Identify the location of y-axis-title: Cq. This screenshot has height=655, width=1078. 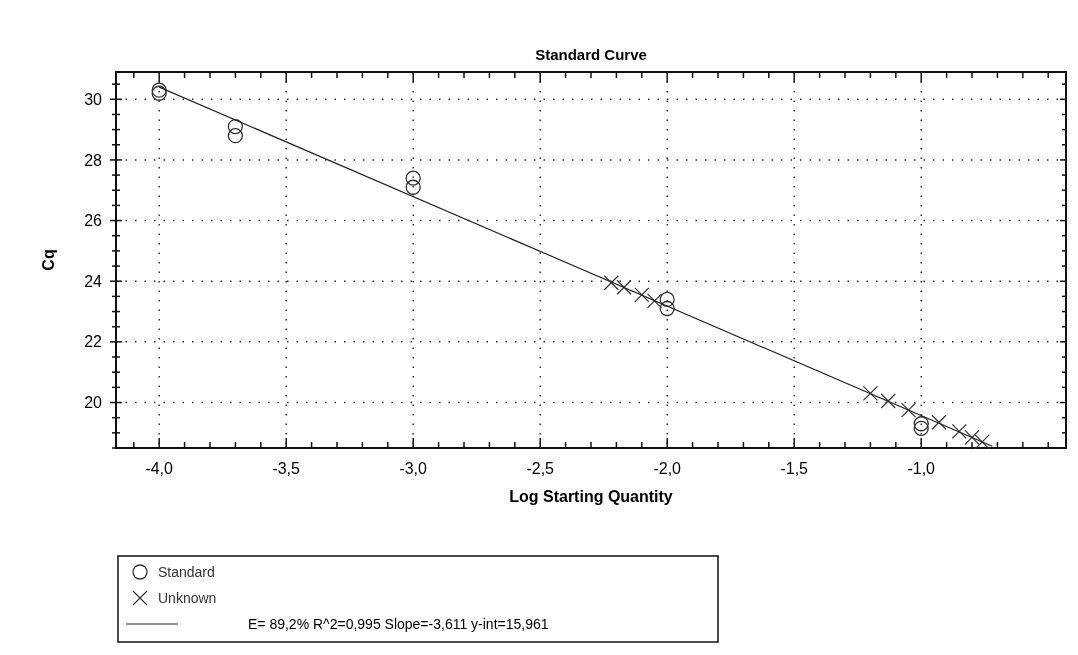
(48, 260).